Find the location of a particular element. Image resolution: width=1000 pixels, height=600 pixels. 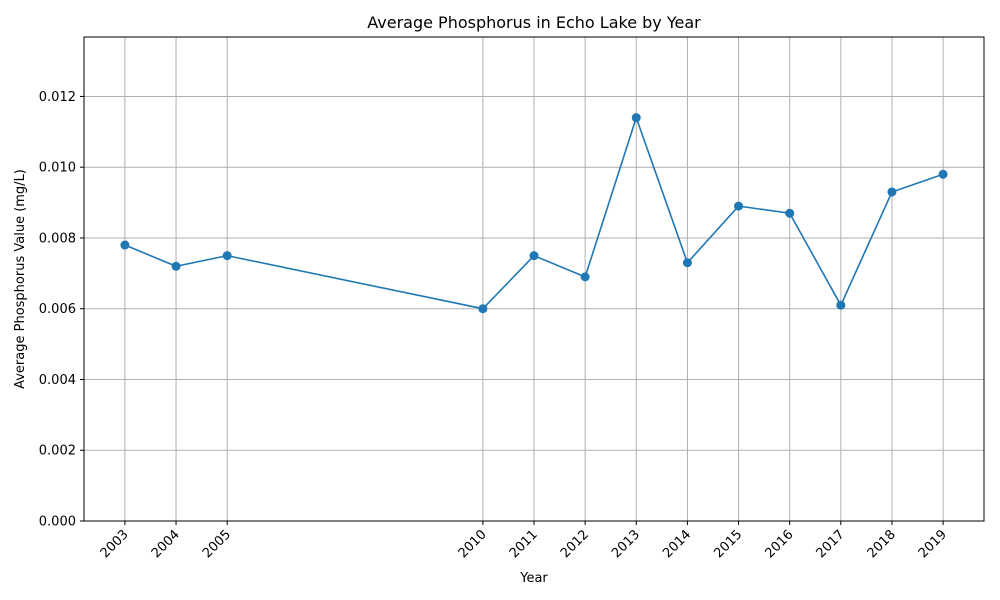

x-tick-label: 2013 is located at coordinates (626, 544).